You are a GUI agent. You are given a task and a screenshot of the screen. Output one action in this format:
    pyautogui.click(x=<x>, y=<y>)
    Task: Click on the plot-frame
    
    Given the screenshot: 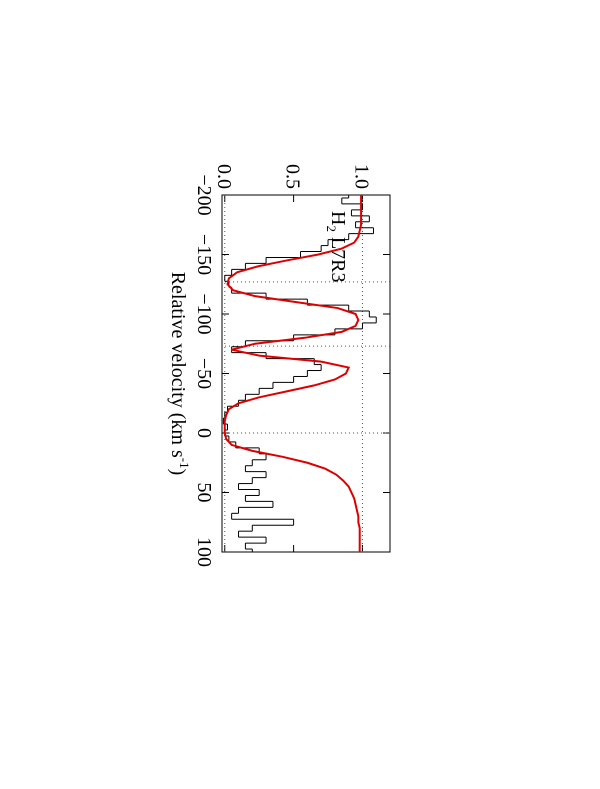 What is the action you would take?
    pyautogui.click(x=306, y=373)
    